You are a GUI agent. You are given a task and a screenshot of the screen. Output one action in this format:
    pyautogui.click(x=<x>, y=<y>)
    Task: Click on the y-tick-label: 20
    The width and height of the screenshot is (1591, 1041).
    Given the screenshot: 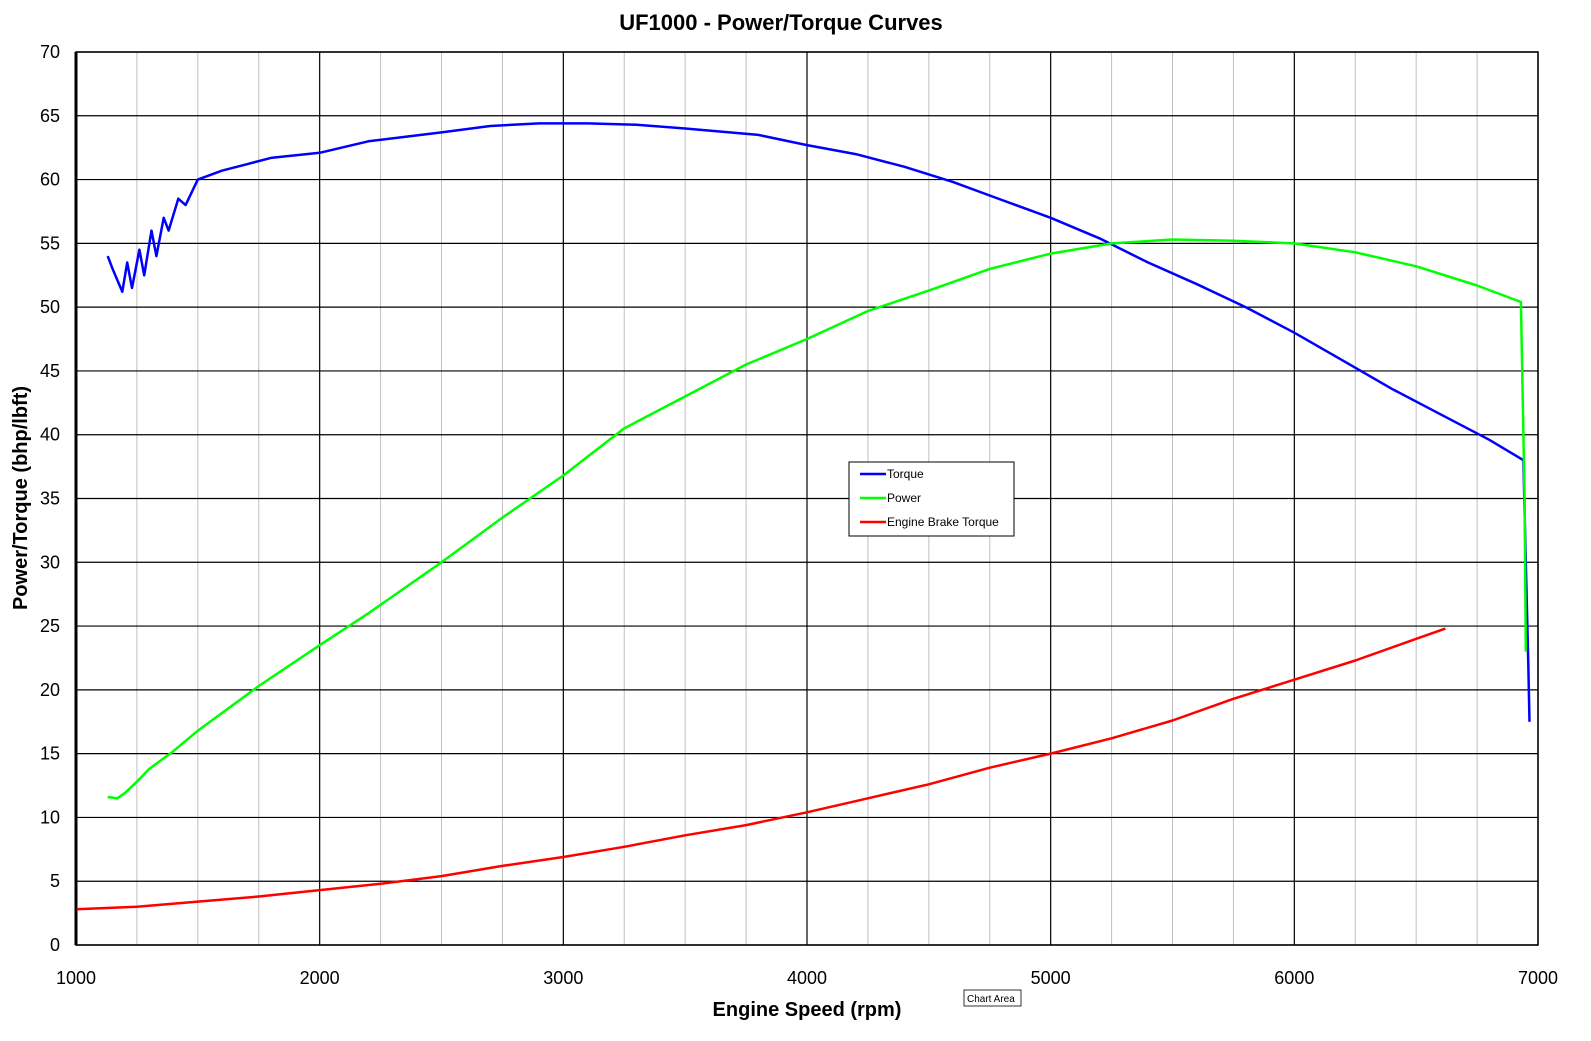 What is the action you would take?
    pyautogui.click(x=50, y=690)
    